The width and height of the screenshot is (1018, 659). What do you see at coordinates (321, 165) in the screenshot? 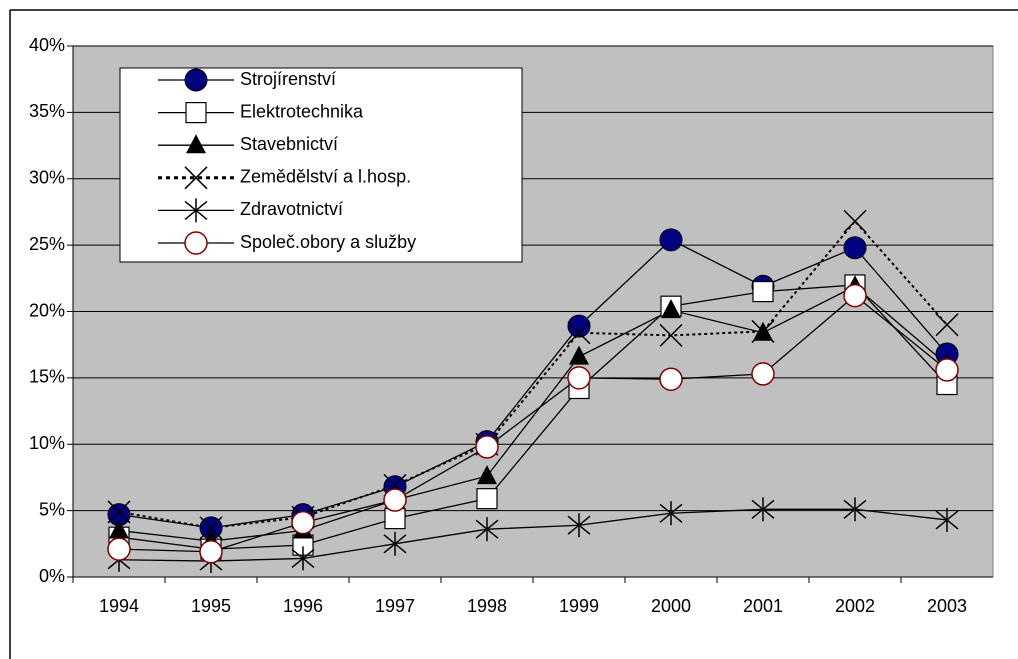
I see `legend-box` at bounding box center [321, 165].